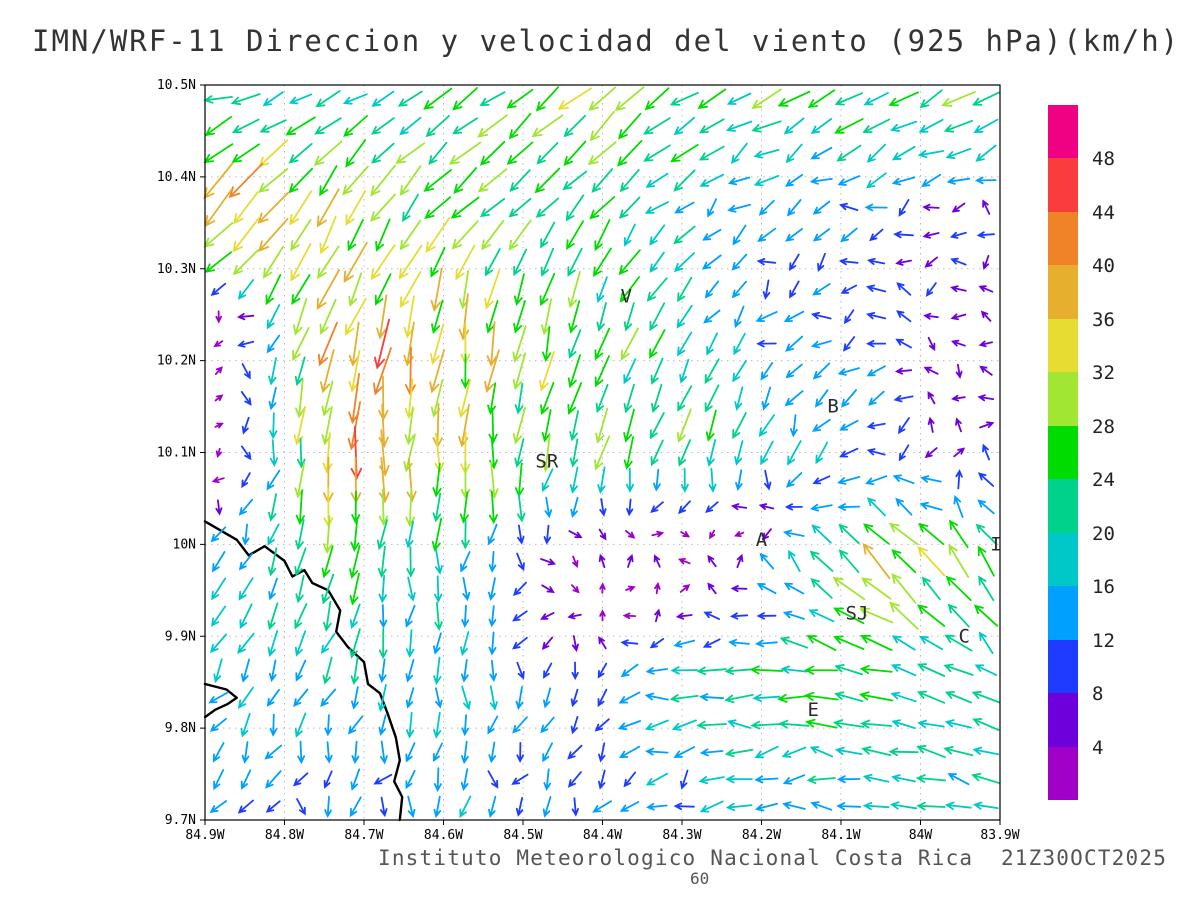 This screenshot has width=1200, height=900. Describe the element at coordinates (626, 296) in the screenshot. I see `station-label: V` at that location.